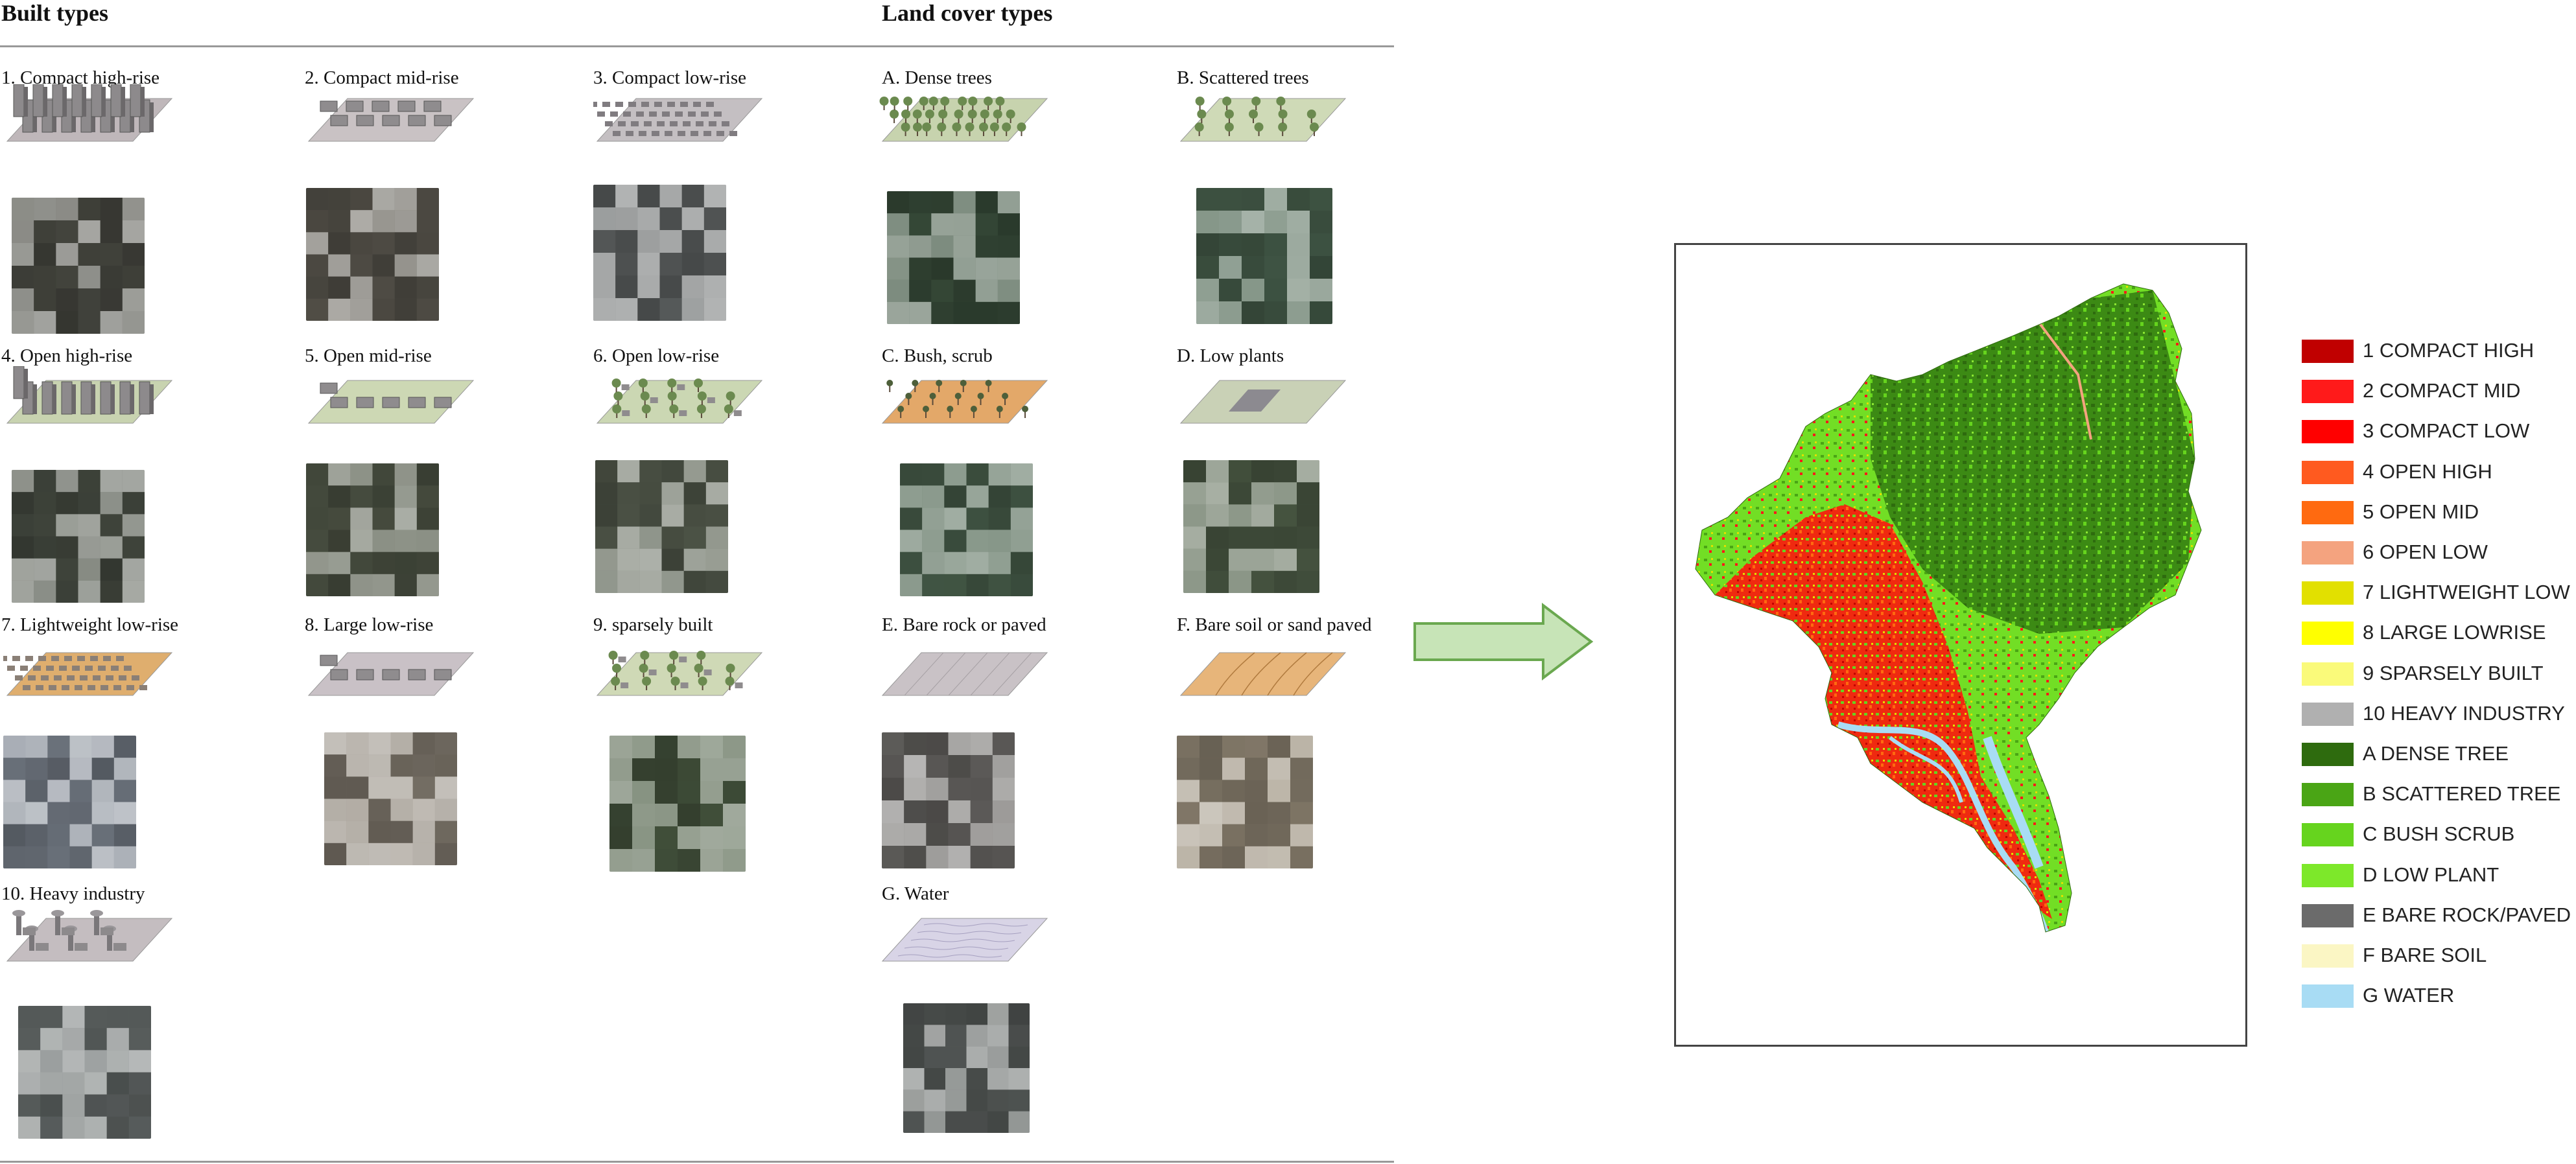 The height and width of the screenshot is (1164, 2576). What do you see at coordinates (1264, 672) in the screenshot?
I see `bare-soil-sand-icon` at bounding box center [1264, 672].